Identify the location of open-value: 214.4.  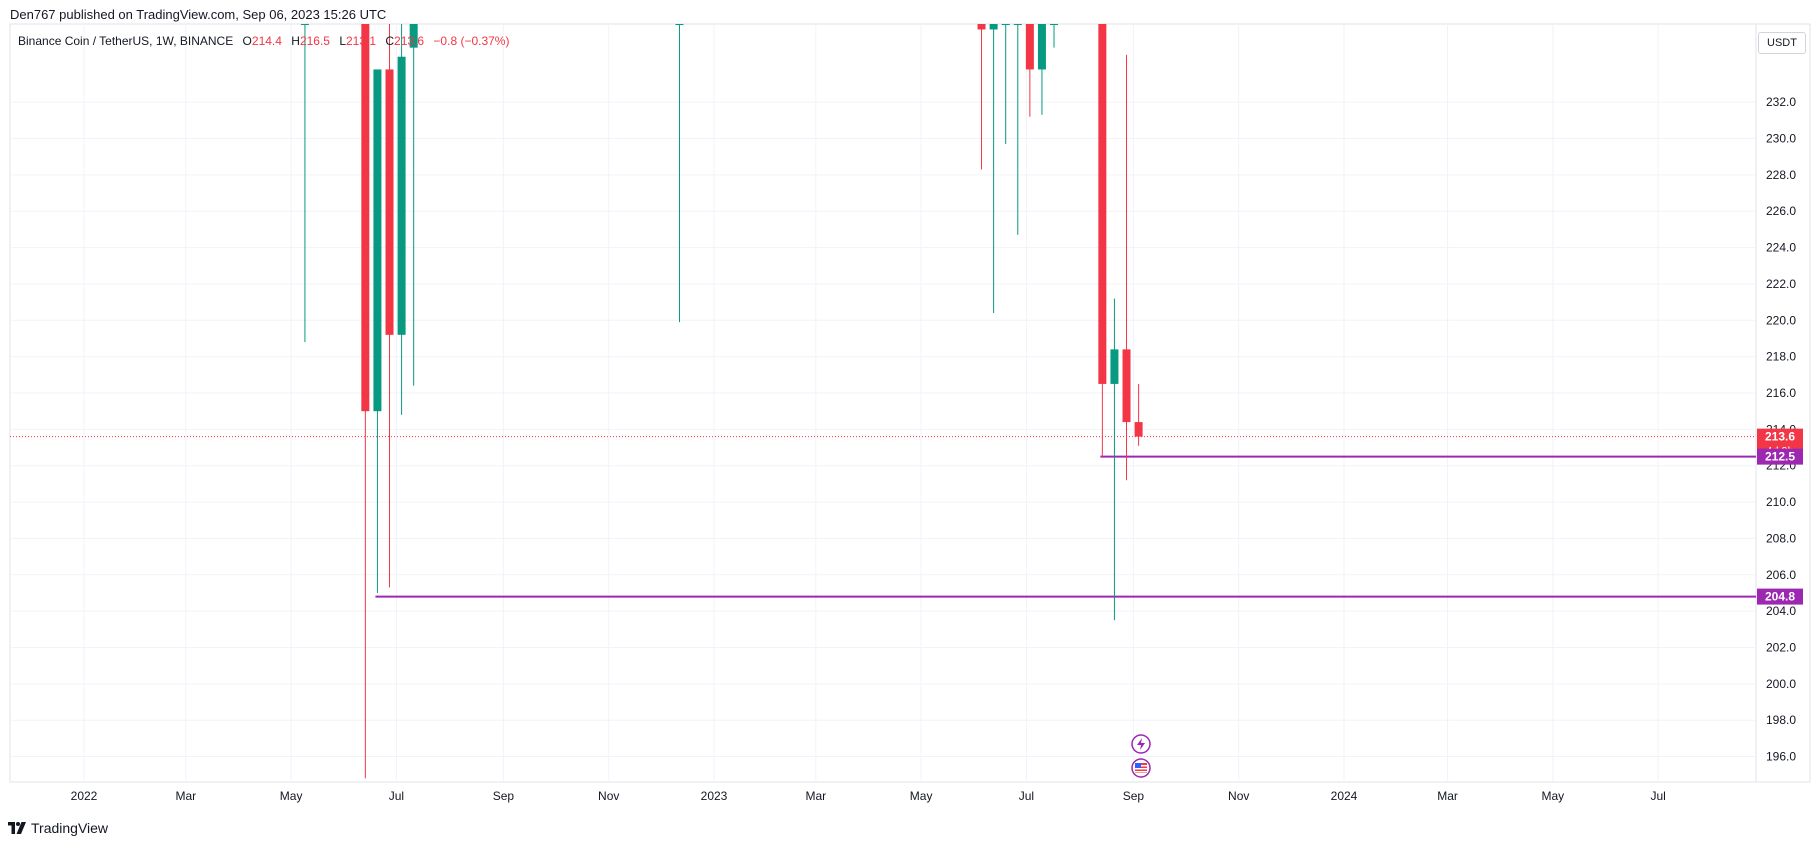
(266, 41).